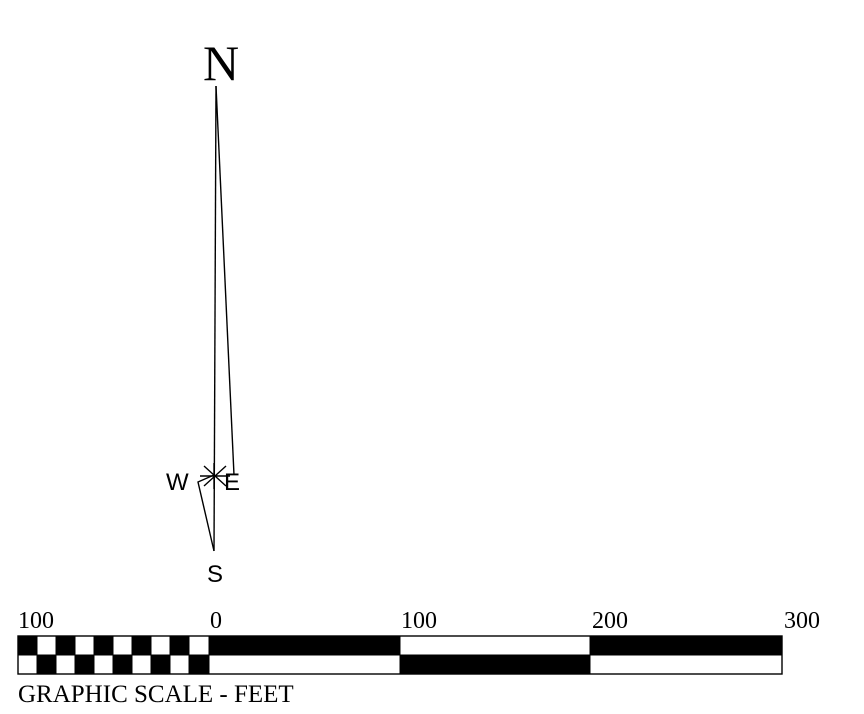 The image size is (864, 714). I want to click on compass-rose-icon, so click(215, 476).